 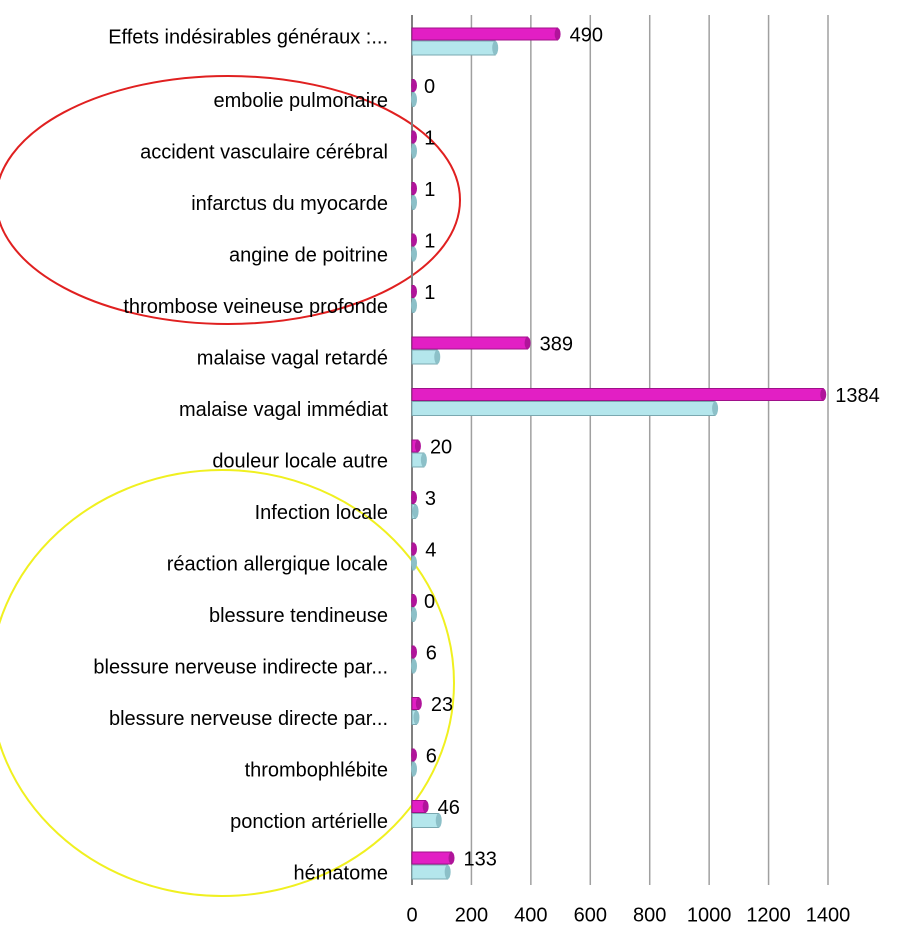 I want to click on y-tick-label: malaise vagal immédiat, so click(x=283, y=410).